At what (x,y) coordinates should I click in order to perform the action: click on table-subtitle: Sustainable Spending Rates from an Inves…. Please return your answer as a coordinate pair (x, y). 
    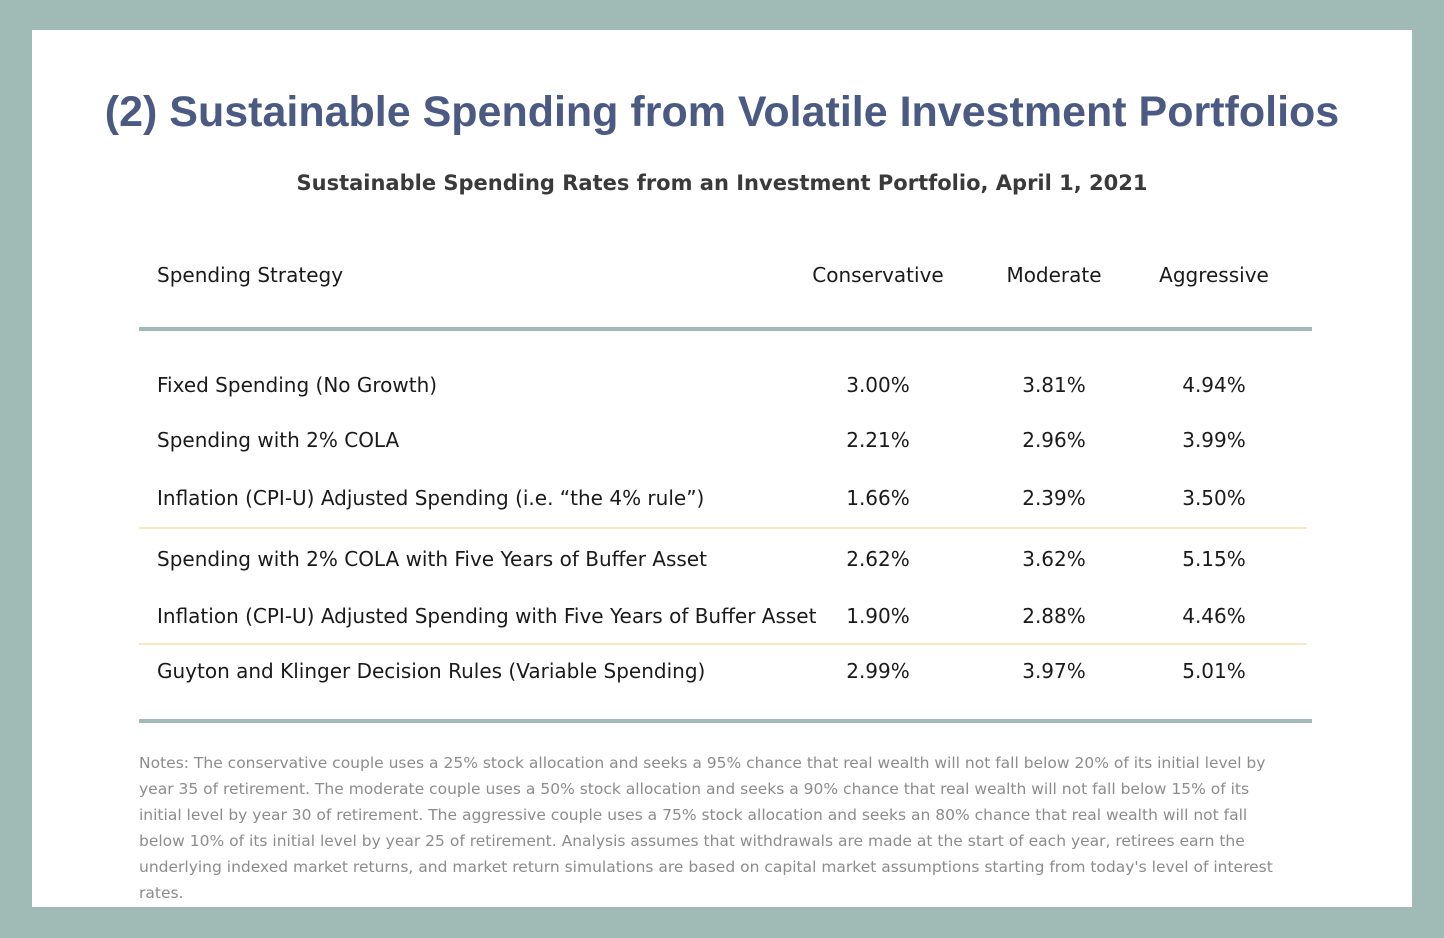
    Looking at the image, I should click on (722, 183).